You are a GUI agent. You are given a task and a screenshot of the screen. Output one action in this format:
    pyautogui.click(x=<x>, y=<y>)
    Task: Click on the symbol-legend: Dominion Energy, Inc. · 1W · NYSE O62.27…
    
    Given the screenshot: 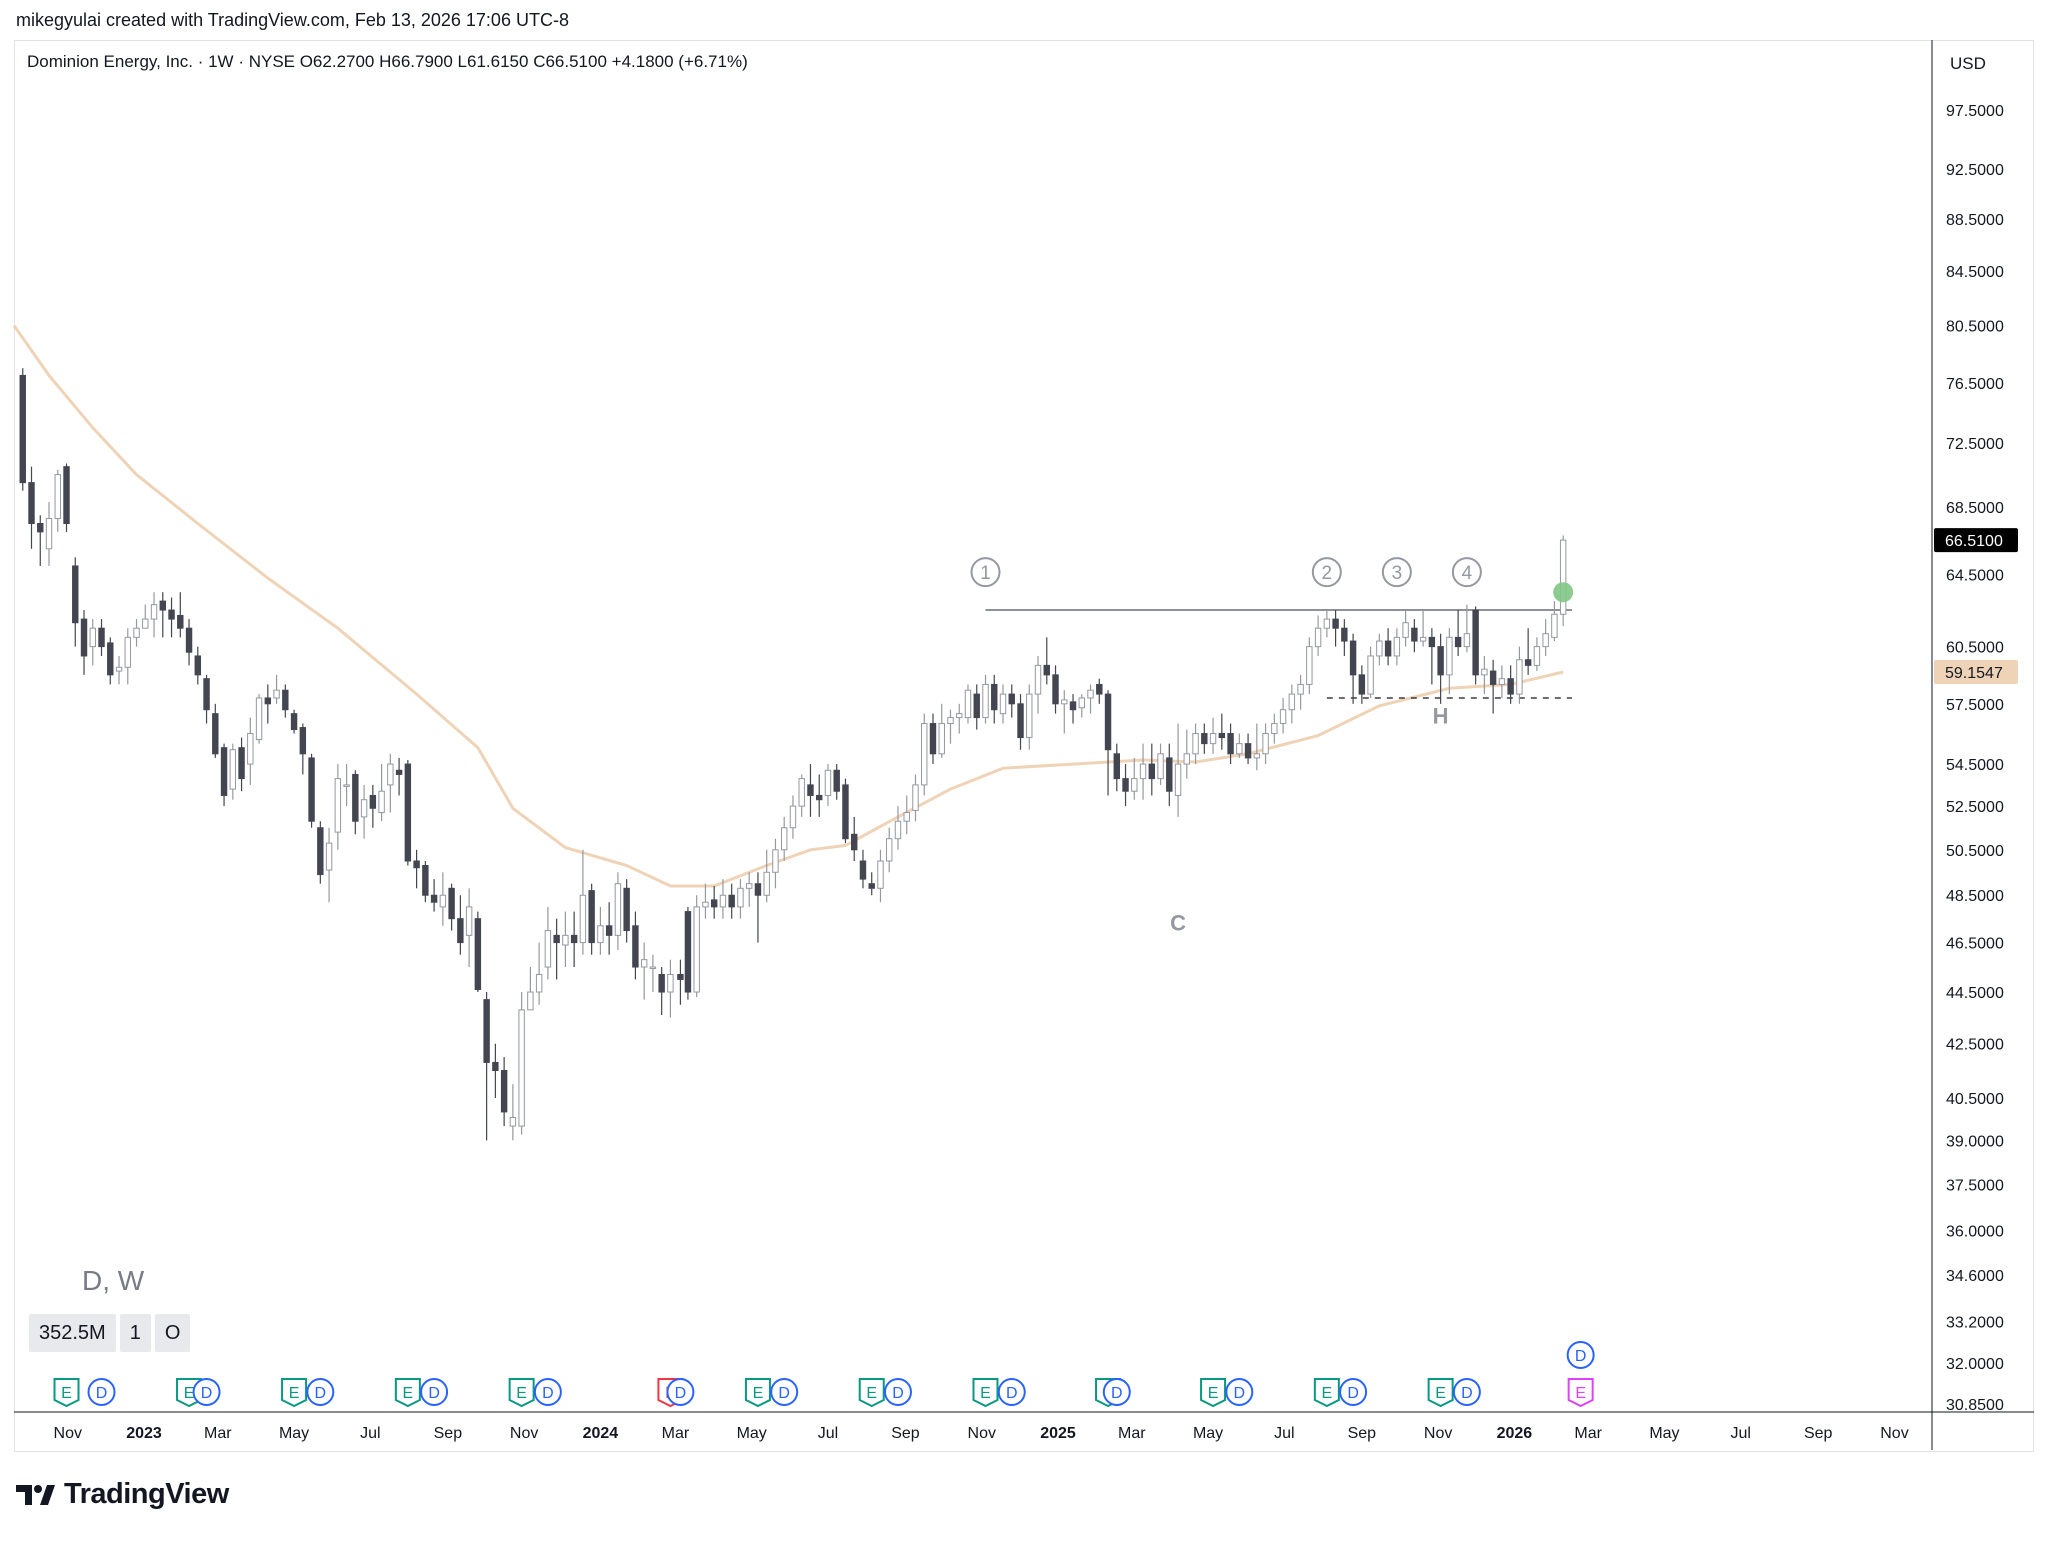 What is the action you would take?
    pyautogui.click(x=387, y=61)
    